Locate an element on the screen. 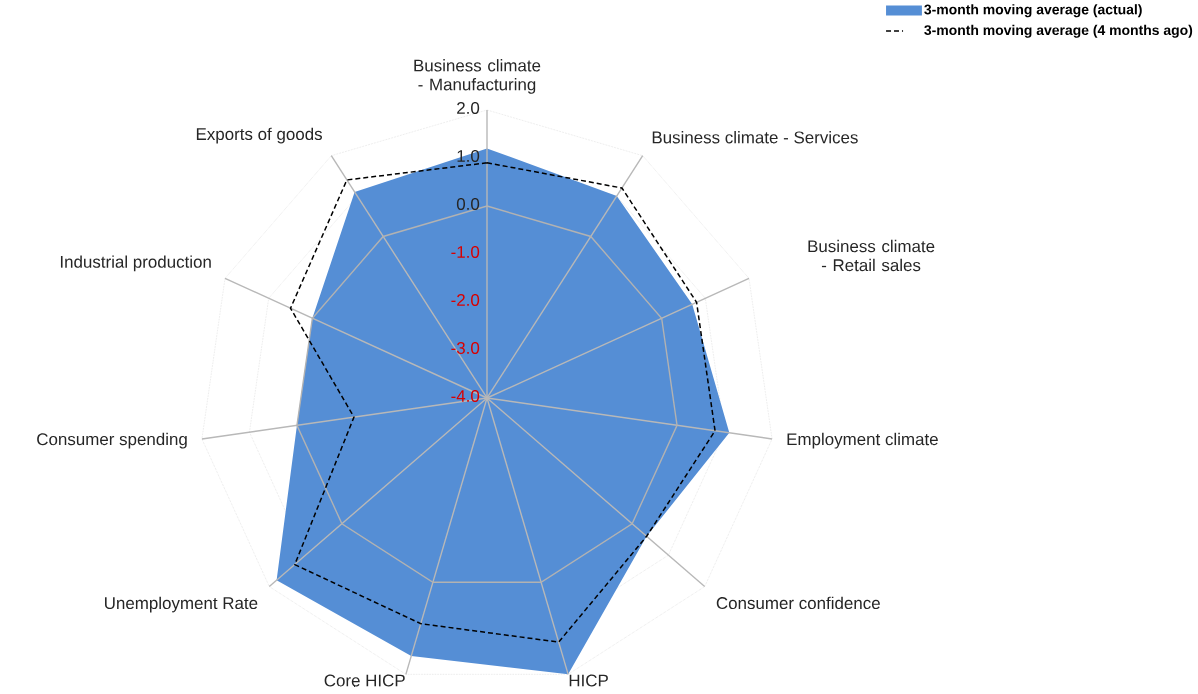  spoke-label: Business climate - Manufacturing is located at coordinates (477, 76).